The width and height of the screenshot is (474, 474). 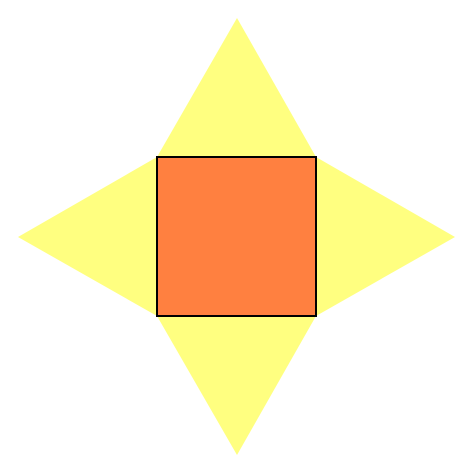 I want to click on left-triangle, so click(x=87, y=236).